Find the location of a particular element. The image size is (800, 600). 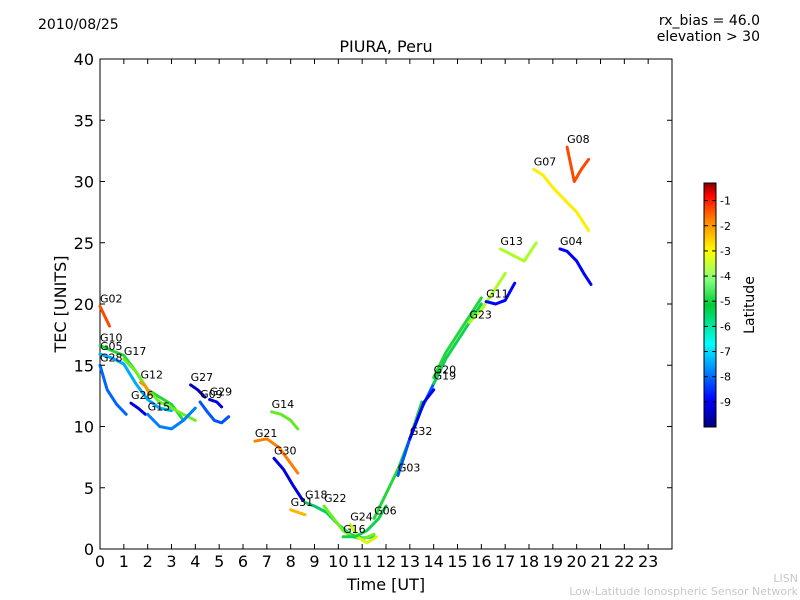

satellite-label-g08: G08 is located at coordinates (578, 139).